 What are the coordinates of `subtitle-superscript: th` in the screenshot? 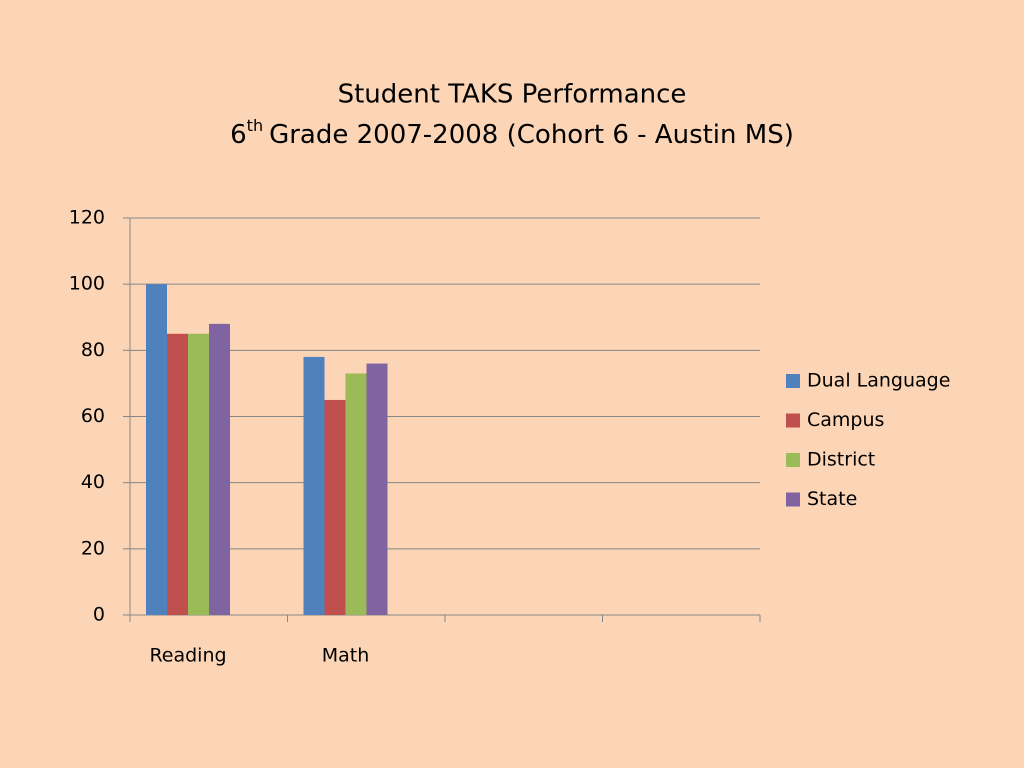 It's located at (255, 125).